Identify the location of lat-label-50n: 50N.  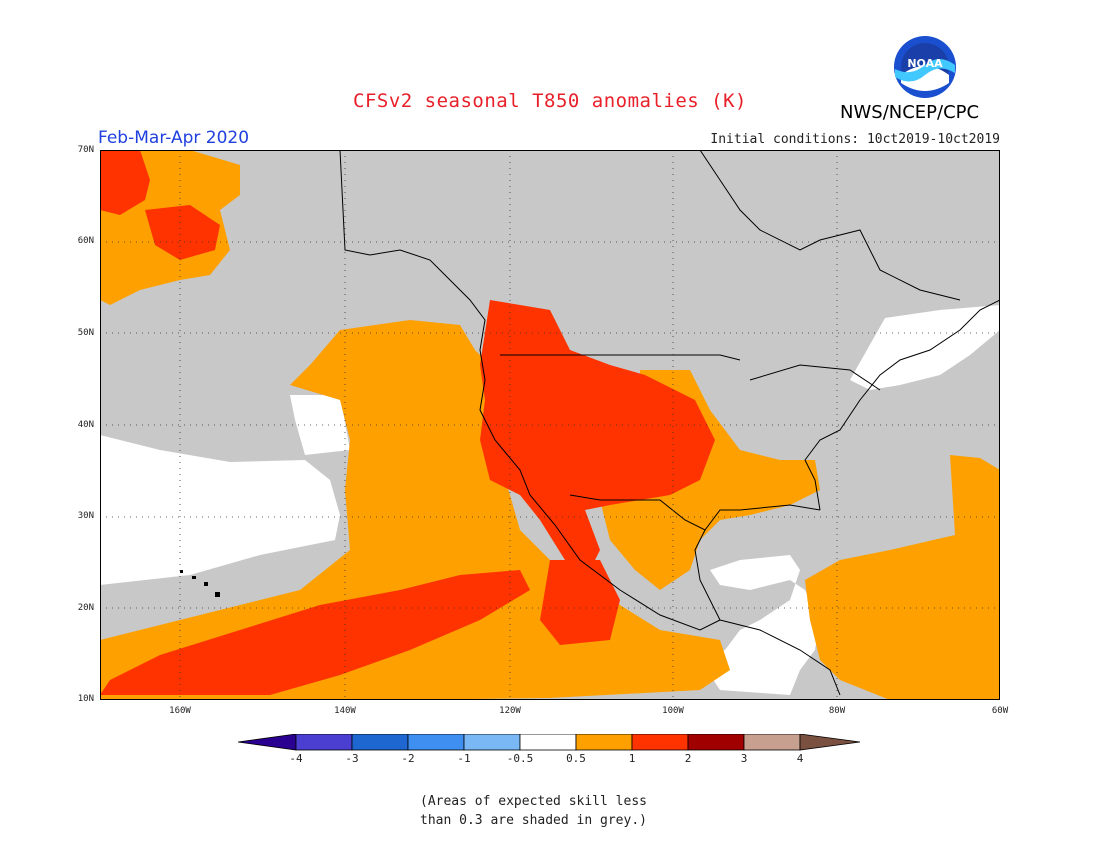
(85, 333).